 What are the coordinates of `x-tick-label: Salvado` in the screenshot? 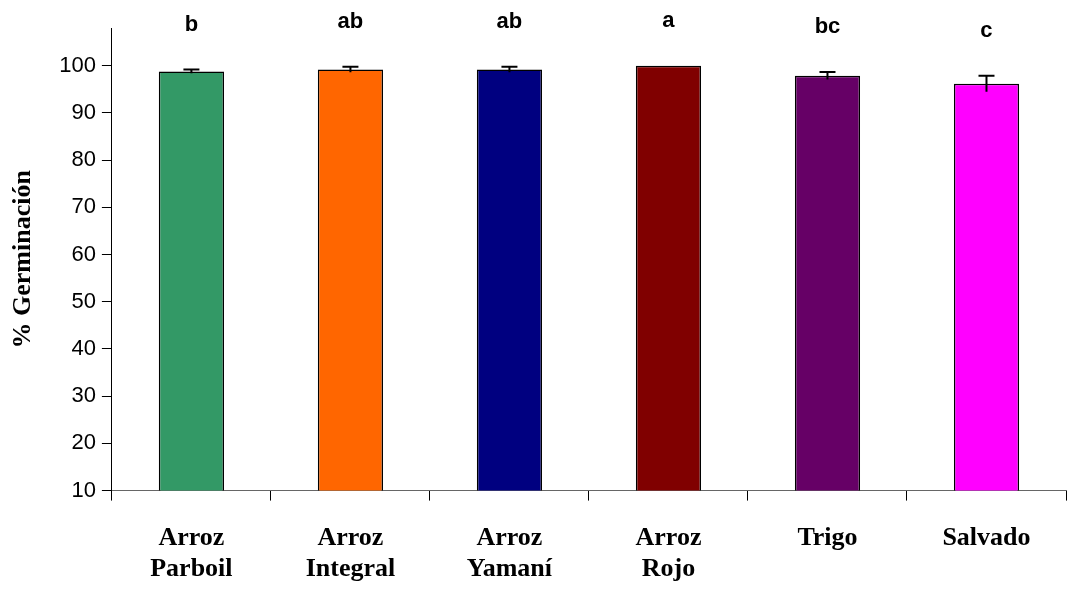 It's located at (986, 536).